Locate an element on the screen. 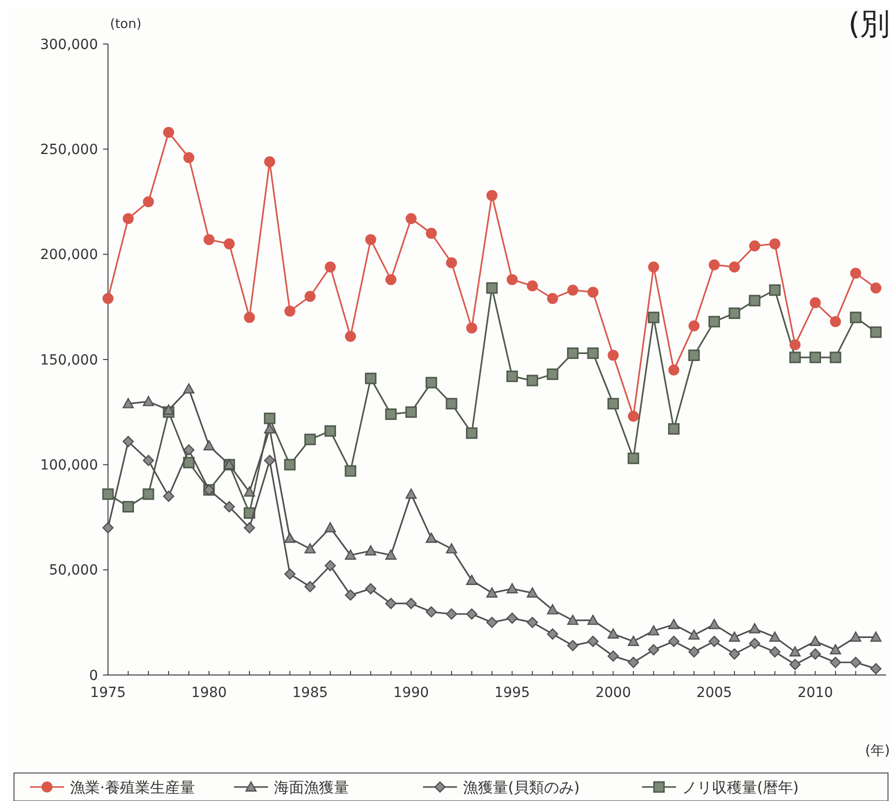 Image resolution: width=890 pixels, height=801 pixels. y-tick-label: 0 is located at coordinates (93, 676).